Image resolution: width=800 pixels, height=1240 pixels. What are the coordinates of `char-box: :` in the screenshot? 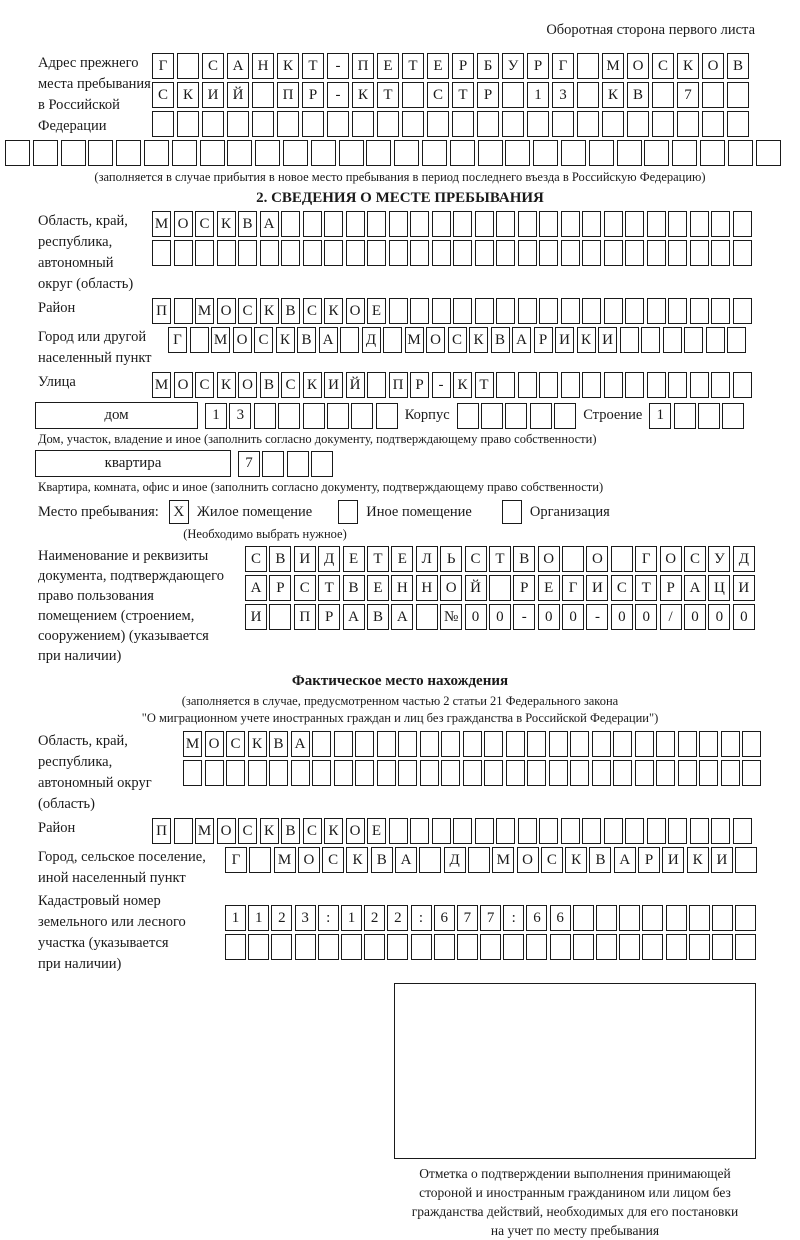 It's located at (421, 918).